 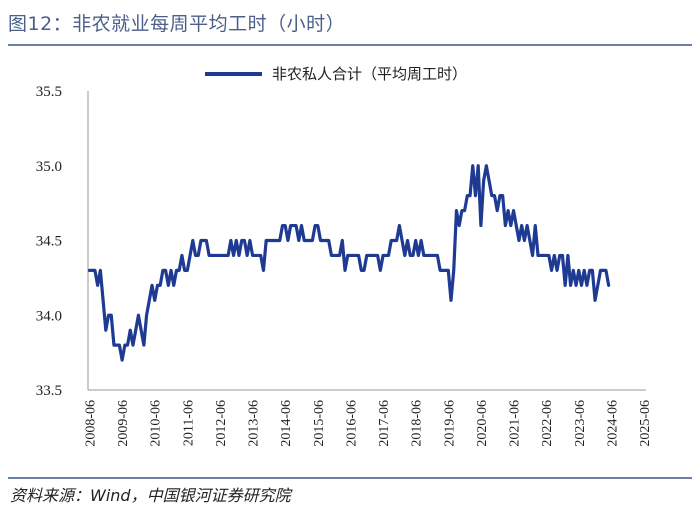 What do you see at coordinates (547, 423) in the screenshot?
I see `x-tick-label: 2022-06` at bounding box center [547, 423].